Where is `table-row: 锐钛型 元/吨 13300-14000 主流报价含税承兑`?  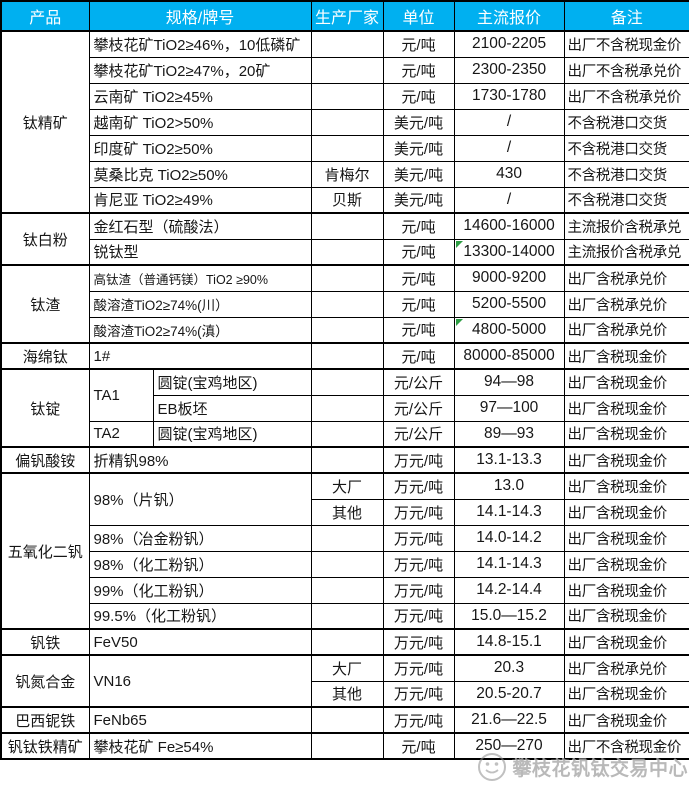
table-row: 锐钛型 元/吨 13300-14000 主流报价含税承兑 is located at coordinates (345, 252).